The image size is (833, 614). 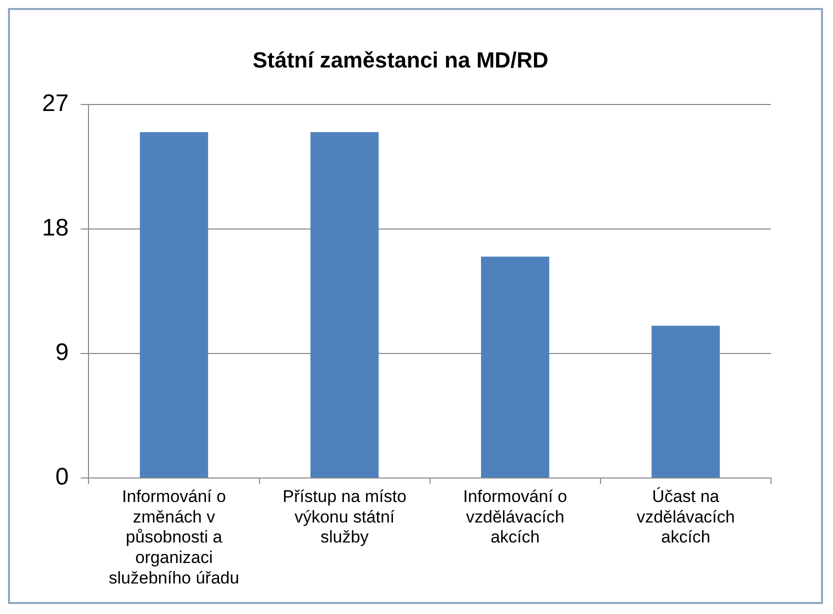 I want to click on x-tick-label: Přístup na místo výkonu státní služby, so click(x=344, y=516).